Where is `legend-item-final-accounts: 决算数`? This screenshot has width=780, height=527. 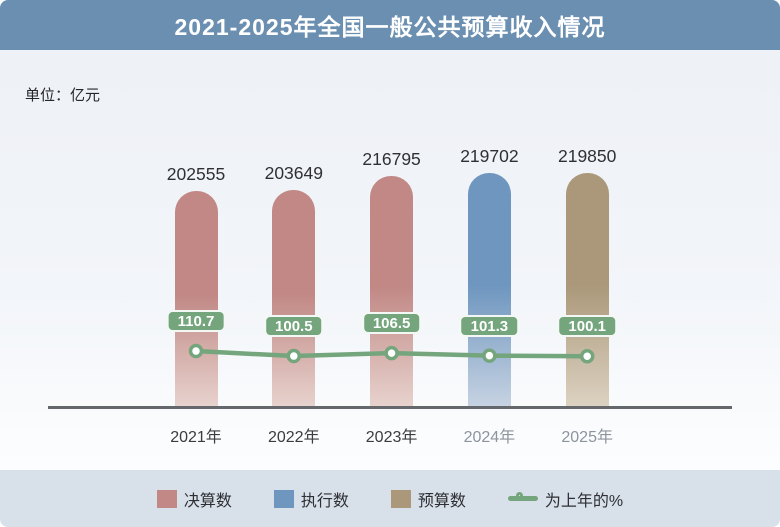 legend-item-final-accounts: 决算数 is located at coordinates (194, 499).